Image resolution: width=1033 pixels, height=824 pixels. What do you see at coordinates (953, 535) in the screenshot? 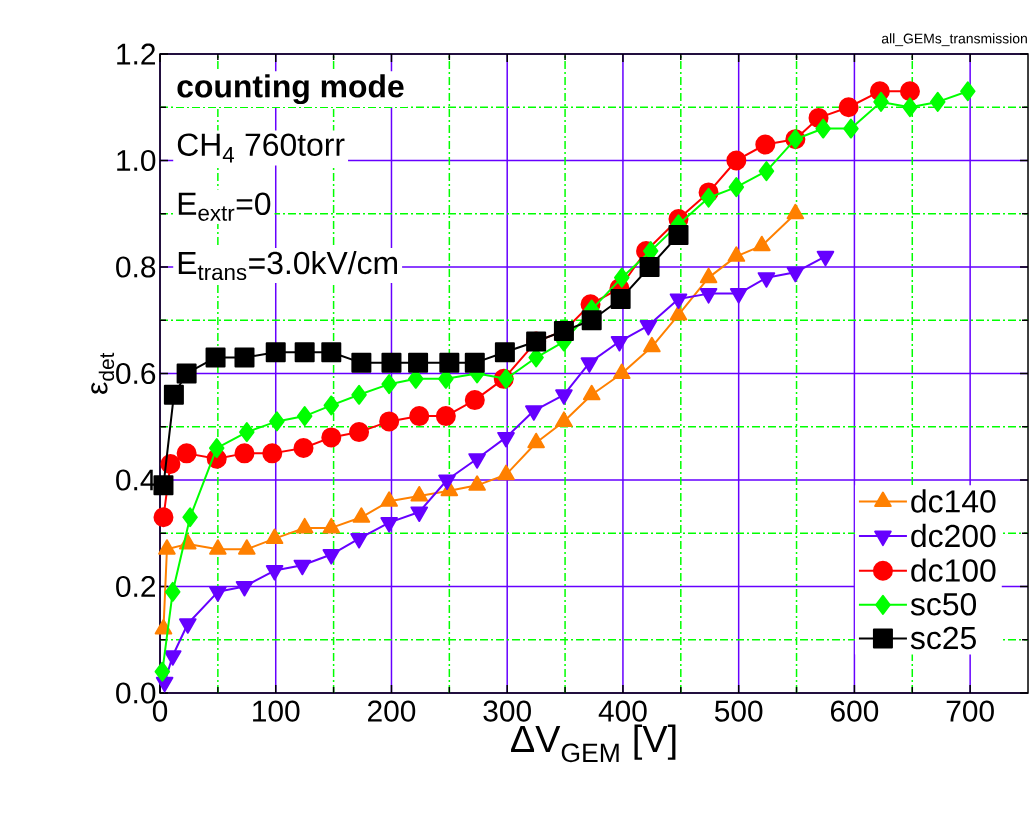
I see `legend-label: dc200` at bounding box center [953, 535].